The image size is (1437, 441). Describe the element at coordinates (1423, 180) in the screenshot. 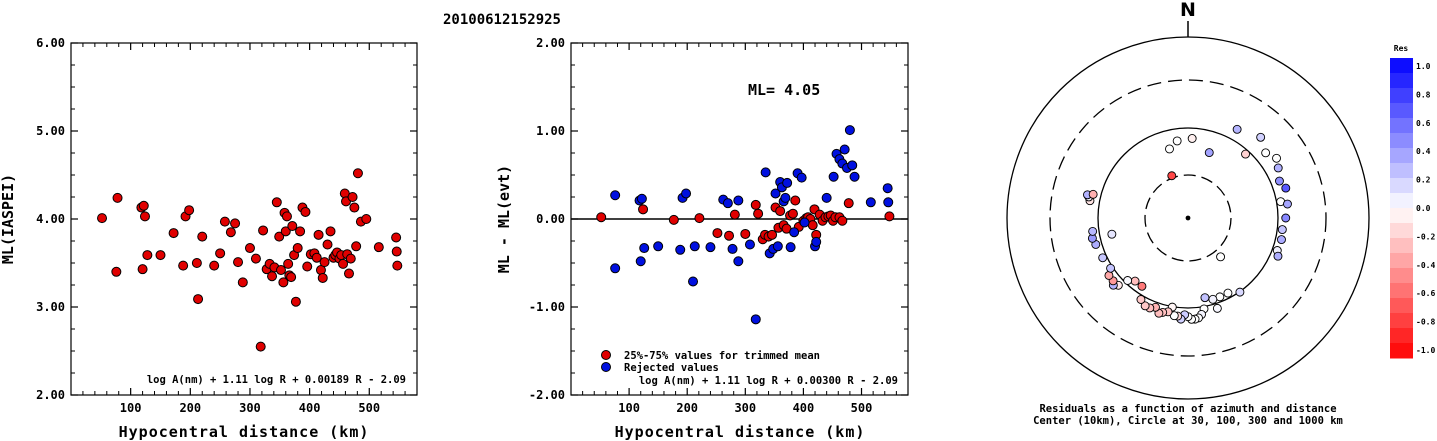

I see `colorbar-label: 0.2` at that location.